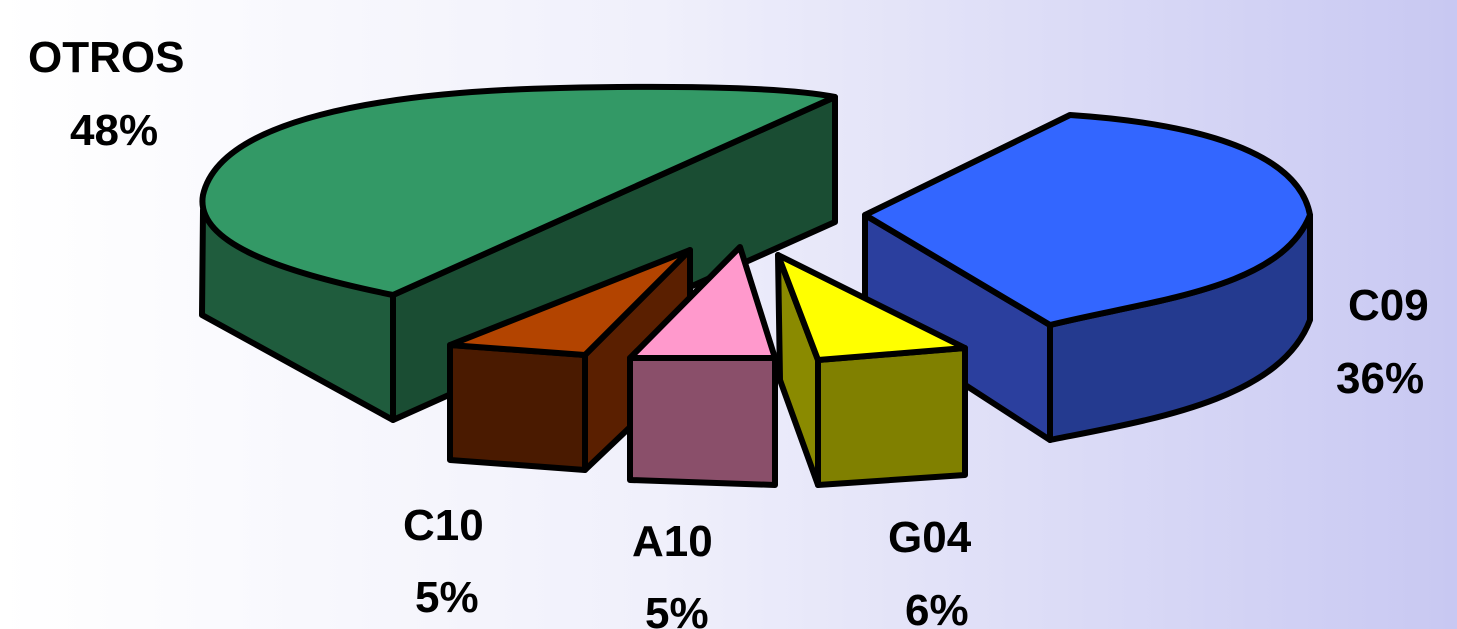  What do you see at coordinates (517, 407) in the screenshot?
I see `slice-c10-front` at bounding box center [517, 407].